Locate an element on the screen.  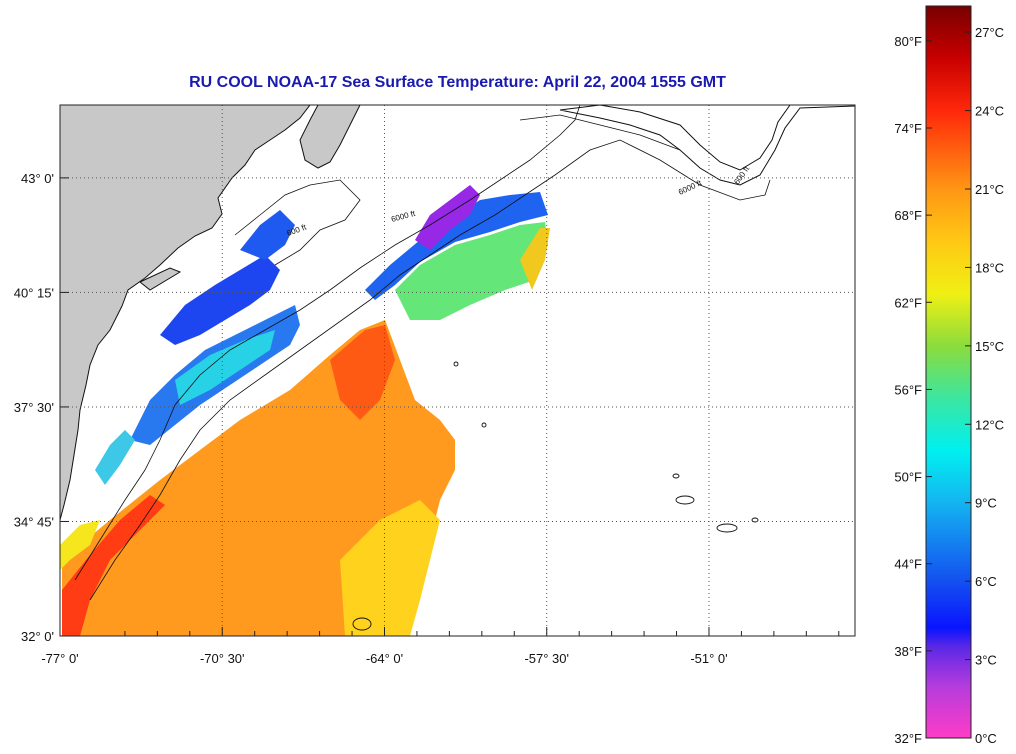
colorbar-label-f-5: 62°F is located at coordinates (908, 302).